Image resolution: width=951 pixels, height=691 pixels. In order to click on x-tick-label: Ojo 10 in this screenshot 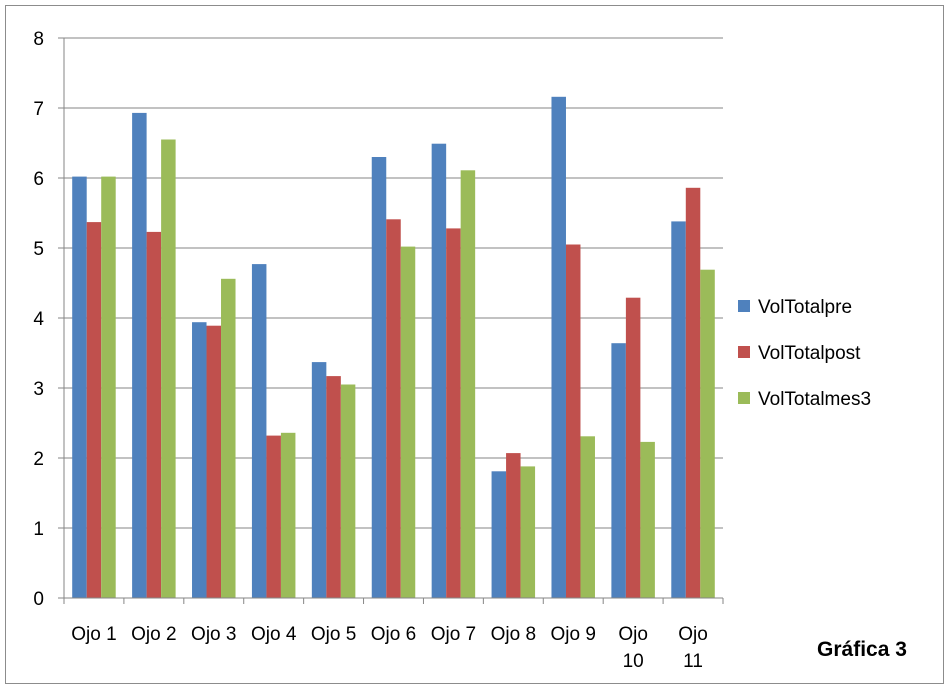, I will do `click(633, 648)`.